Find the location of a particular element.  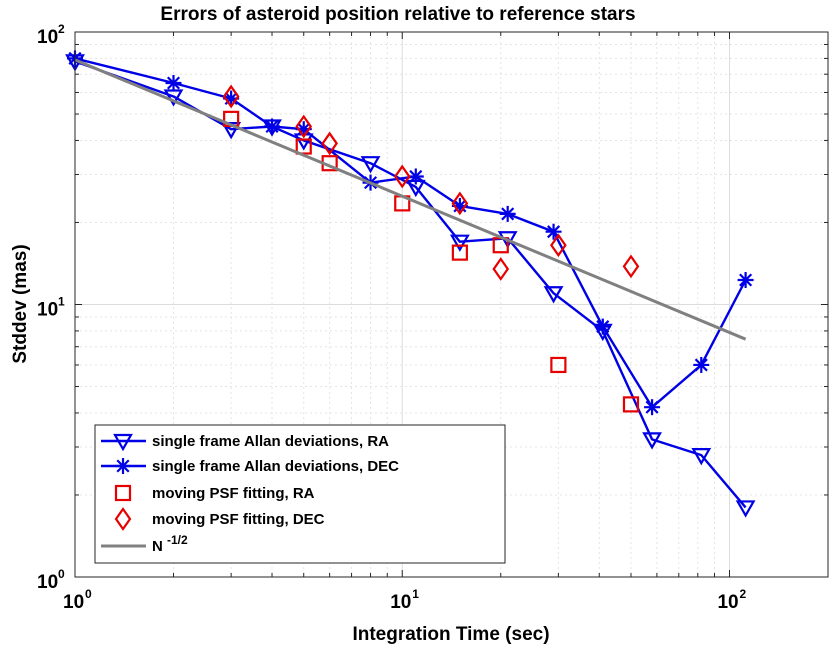

x-tick-exponent: 2 is located at coordinates (742, 594).